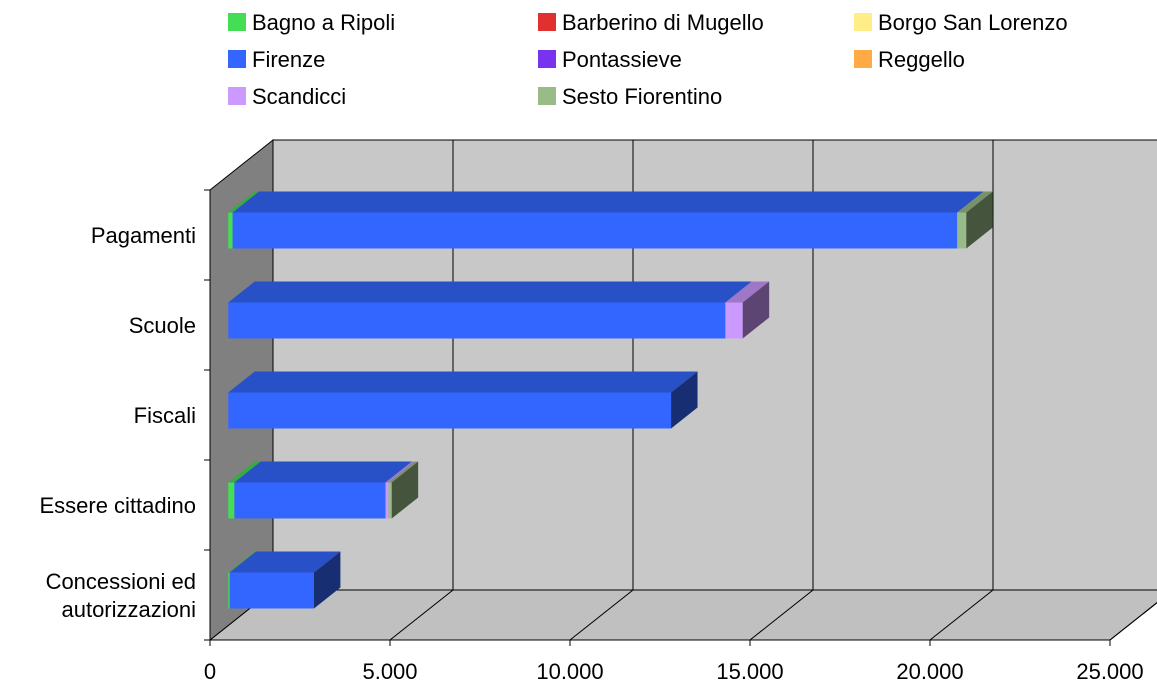 This screenshot has height=685, width=1157. I want to click on legend-entry: Reggello, so click(909, 59).